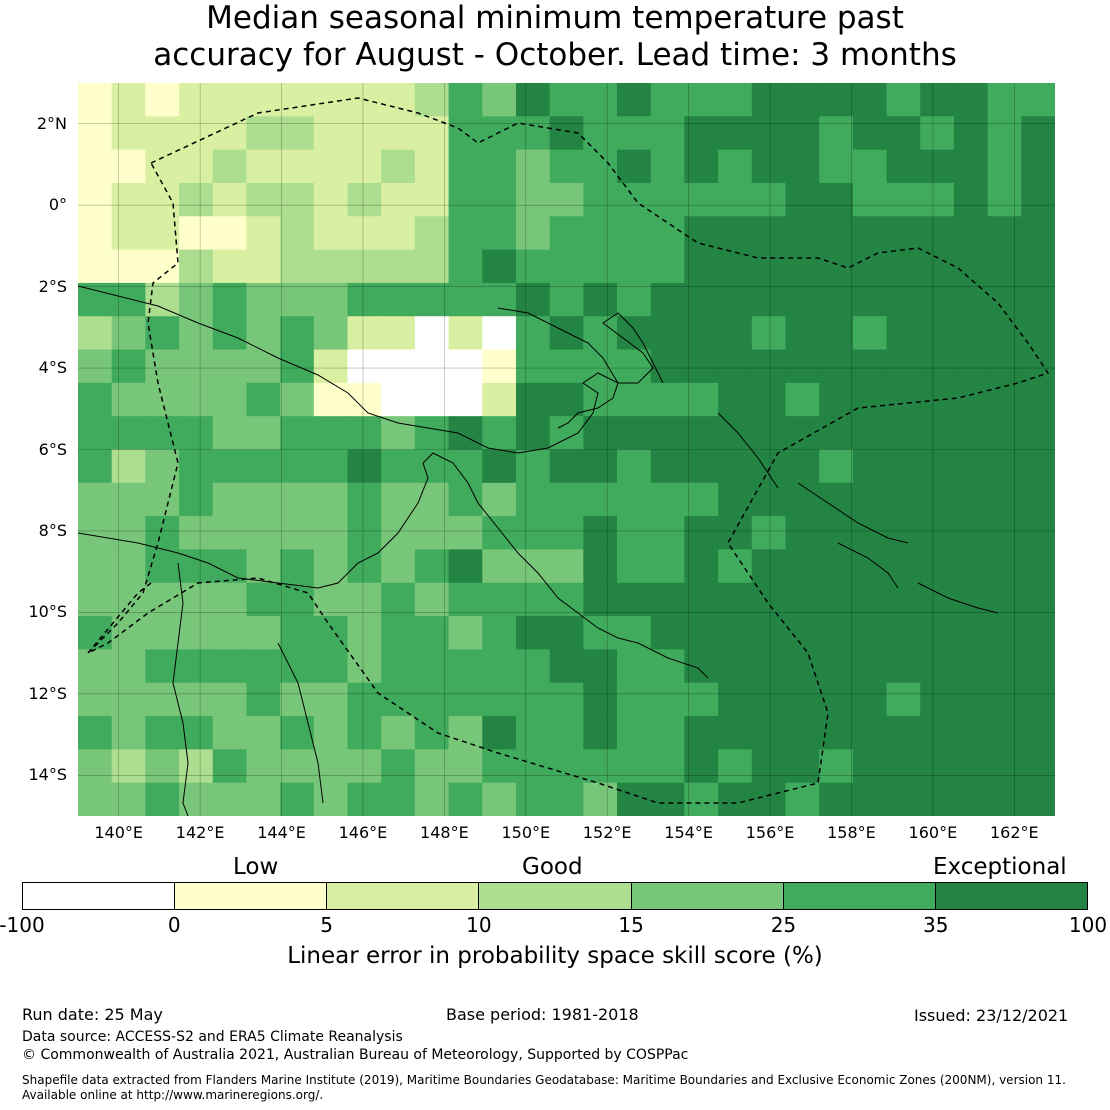 The height and width of the screenshot is (1110, 1110). What do you see at coordinates (47, 775) in the screenshot?
I see `latitude-tick-label: 14°S` at bounding box center [47, 775].